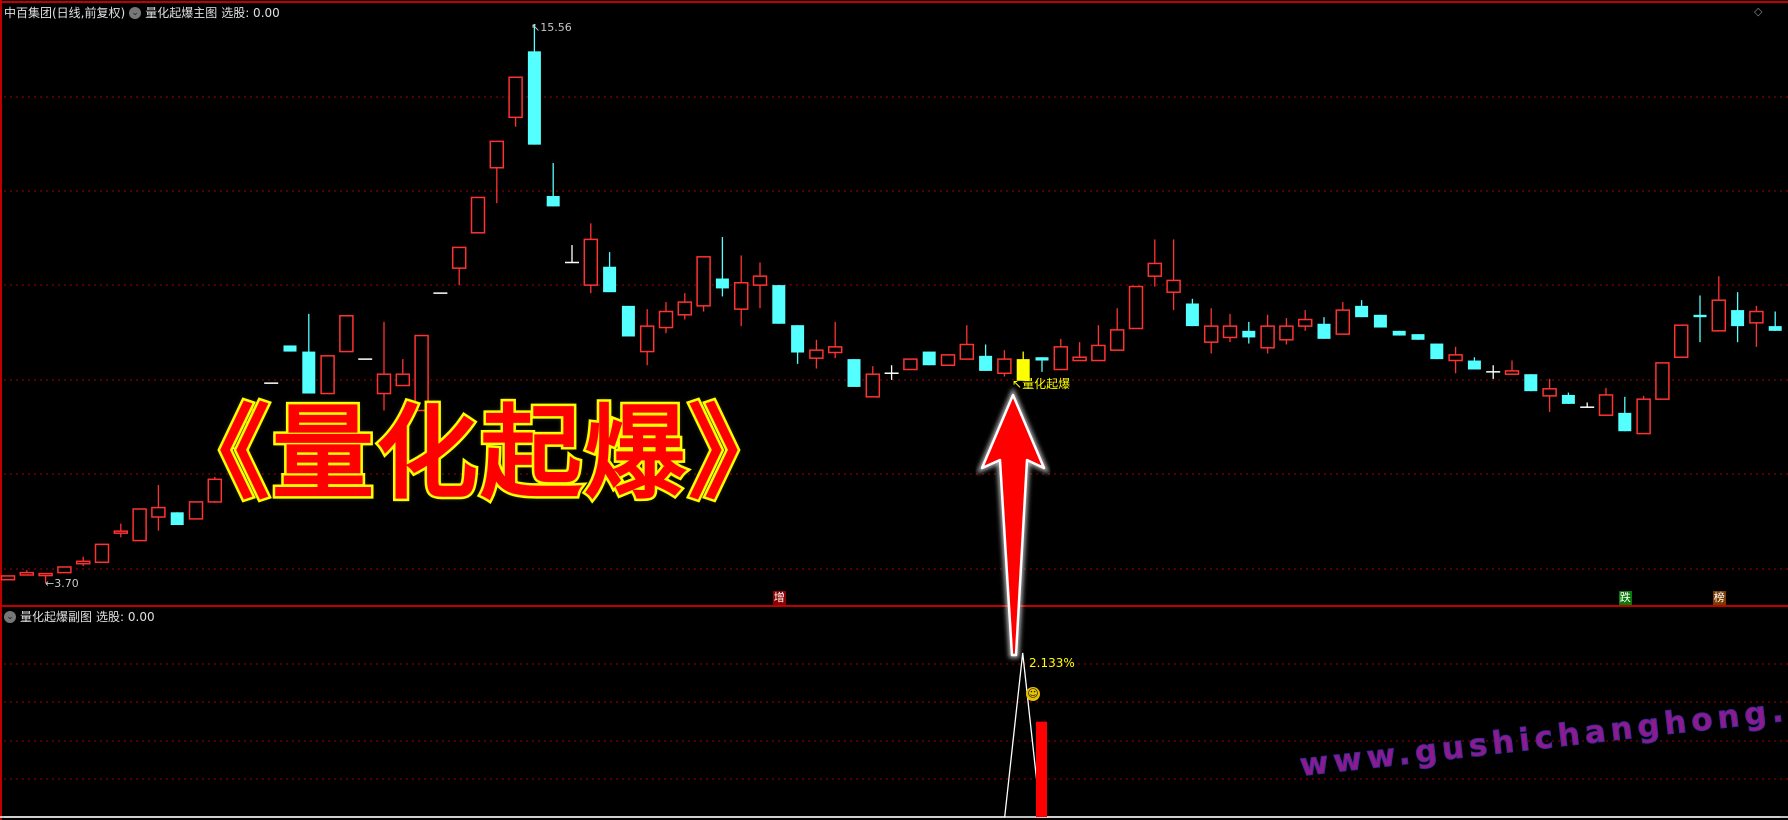 This screenshot has height=820, width=1788. Describe the element at coordinates (1033, 694) in the screenshot. I see `smiley-icon: ☺` at that location.